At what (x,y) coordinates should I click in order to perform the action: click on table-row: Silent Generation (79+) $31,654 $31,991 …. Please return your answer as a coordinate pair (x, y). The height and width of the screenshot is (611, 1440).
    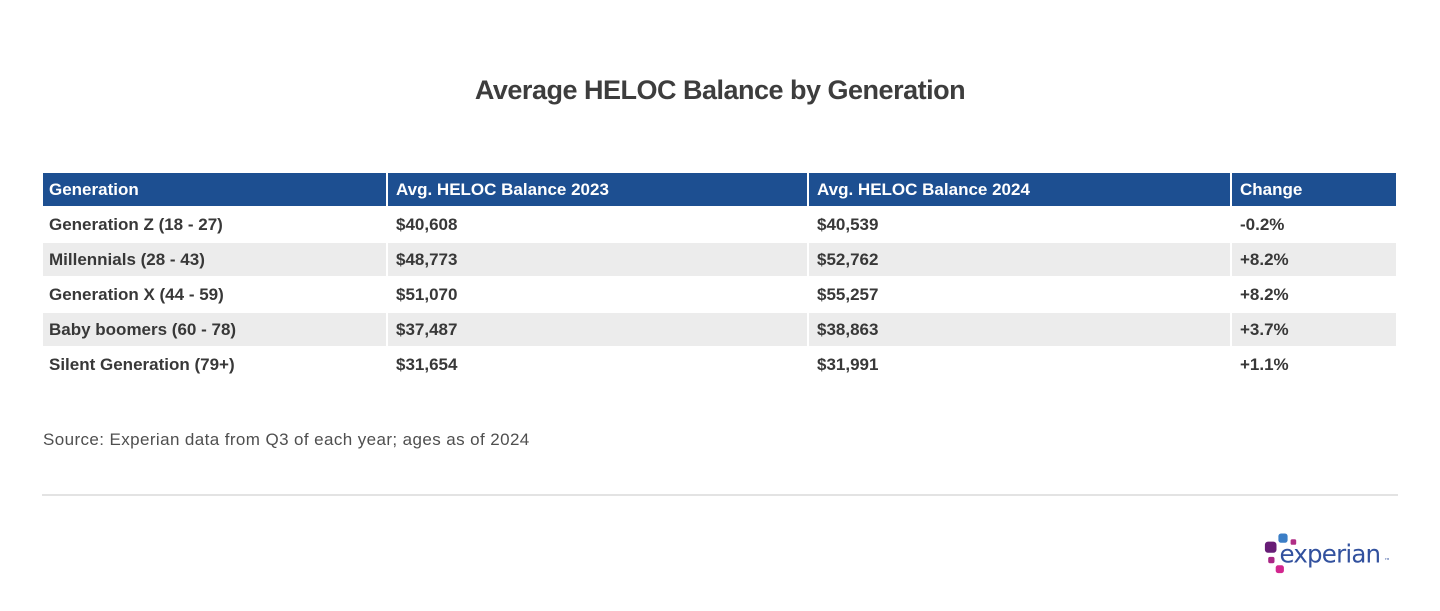
    Looking at the image, I should click on (719, 365).